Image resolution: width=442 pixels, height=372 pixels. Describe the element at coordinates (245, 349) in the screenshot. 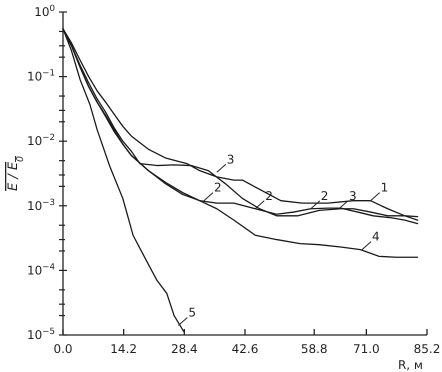

I see `x-tick-label: 42.6` at that location.